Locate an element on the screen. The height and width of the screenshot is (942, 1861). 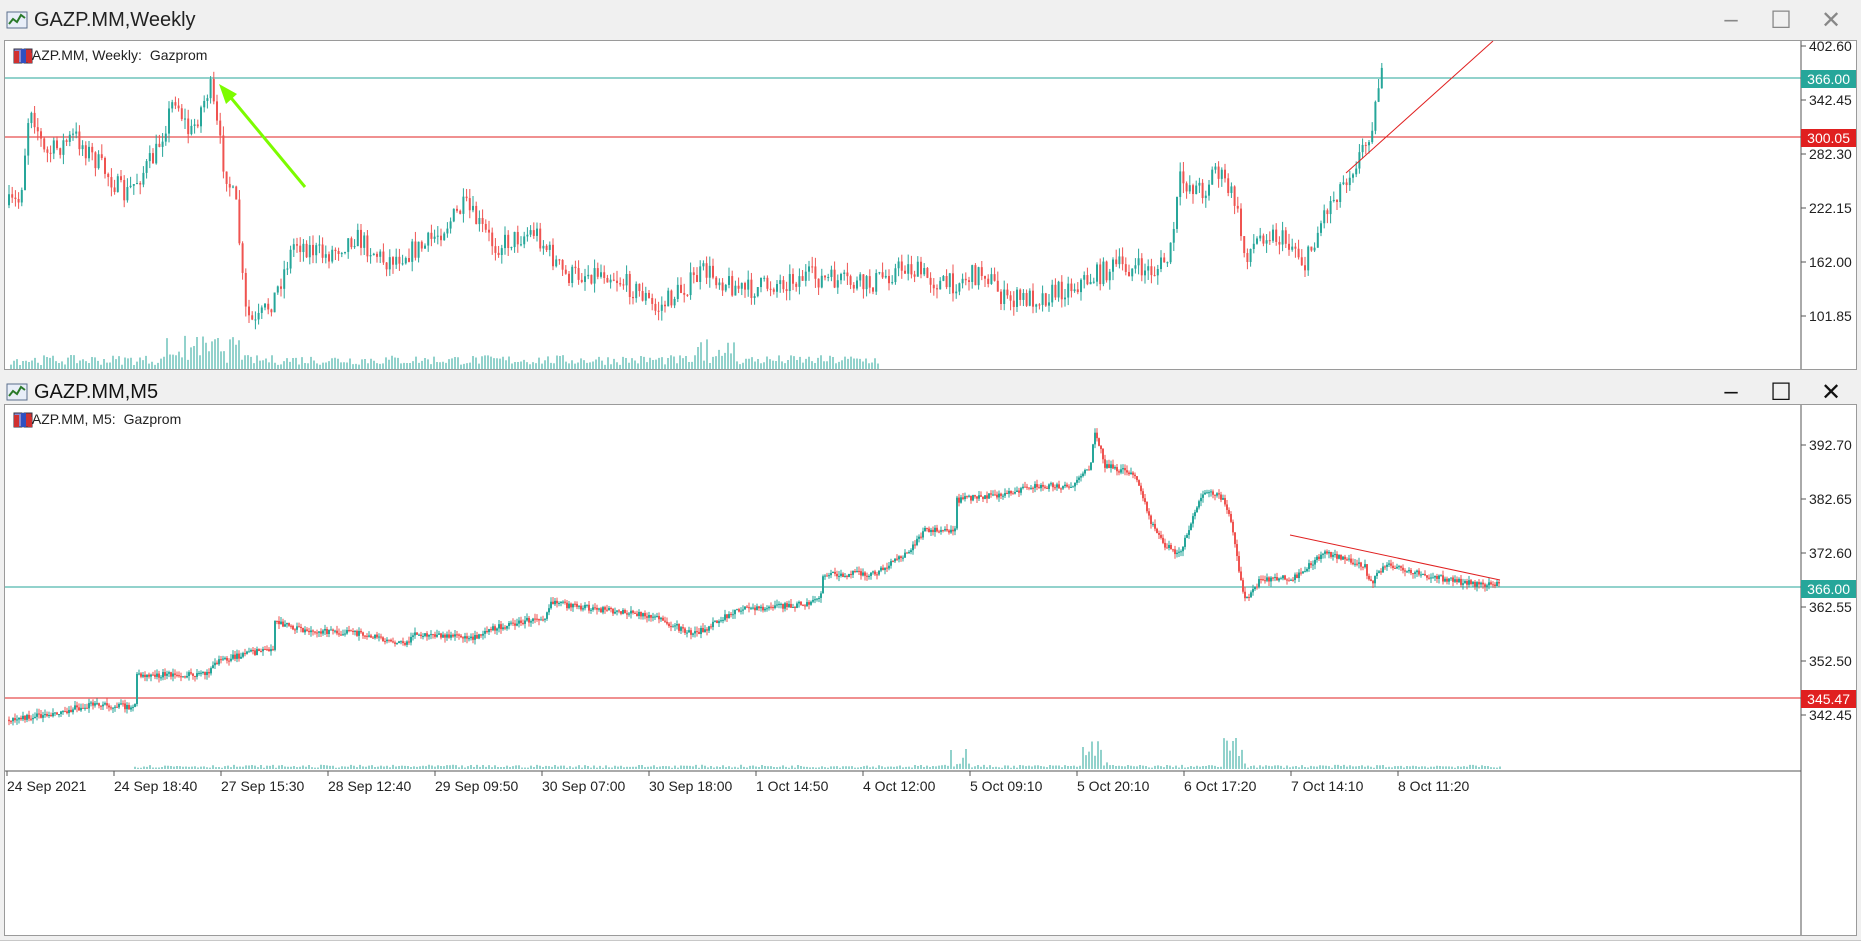
time-axis-label: 29 Sep 09:50 is located at coordinates (477, 786).